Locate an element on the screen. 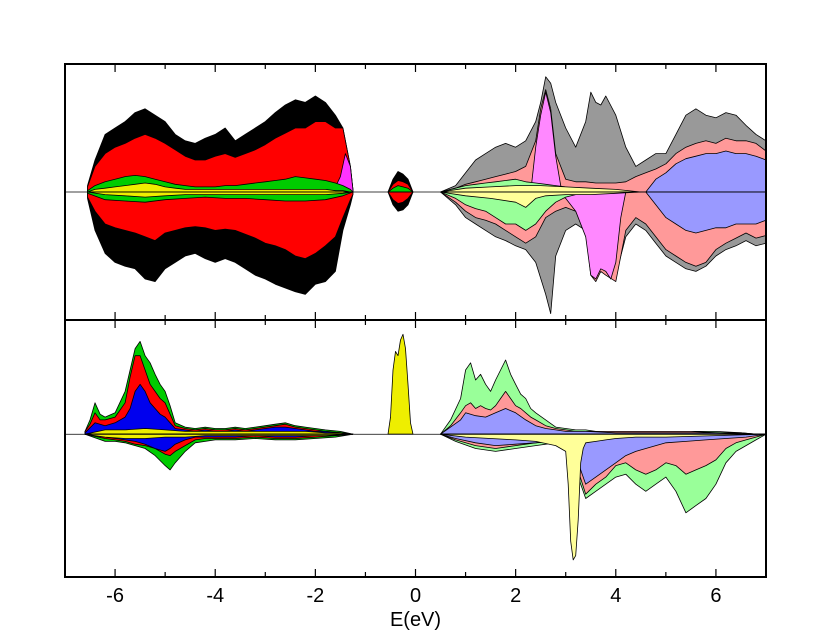 The height and width of the screenshot is (642, 830). x-tick-label: -4 is located at coordinates (215, 596).